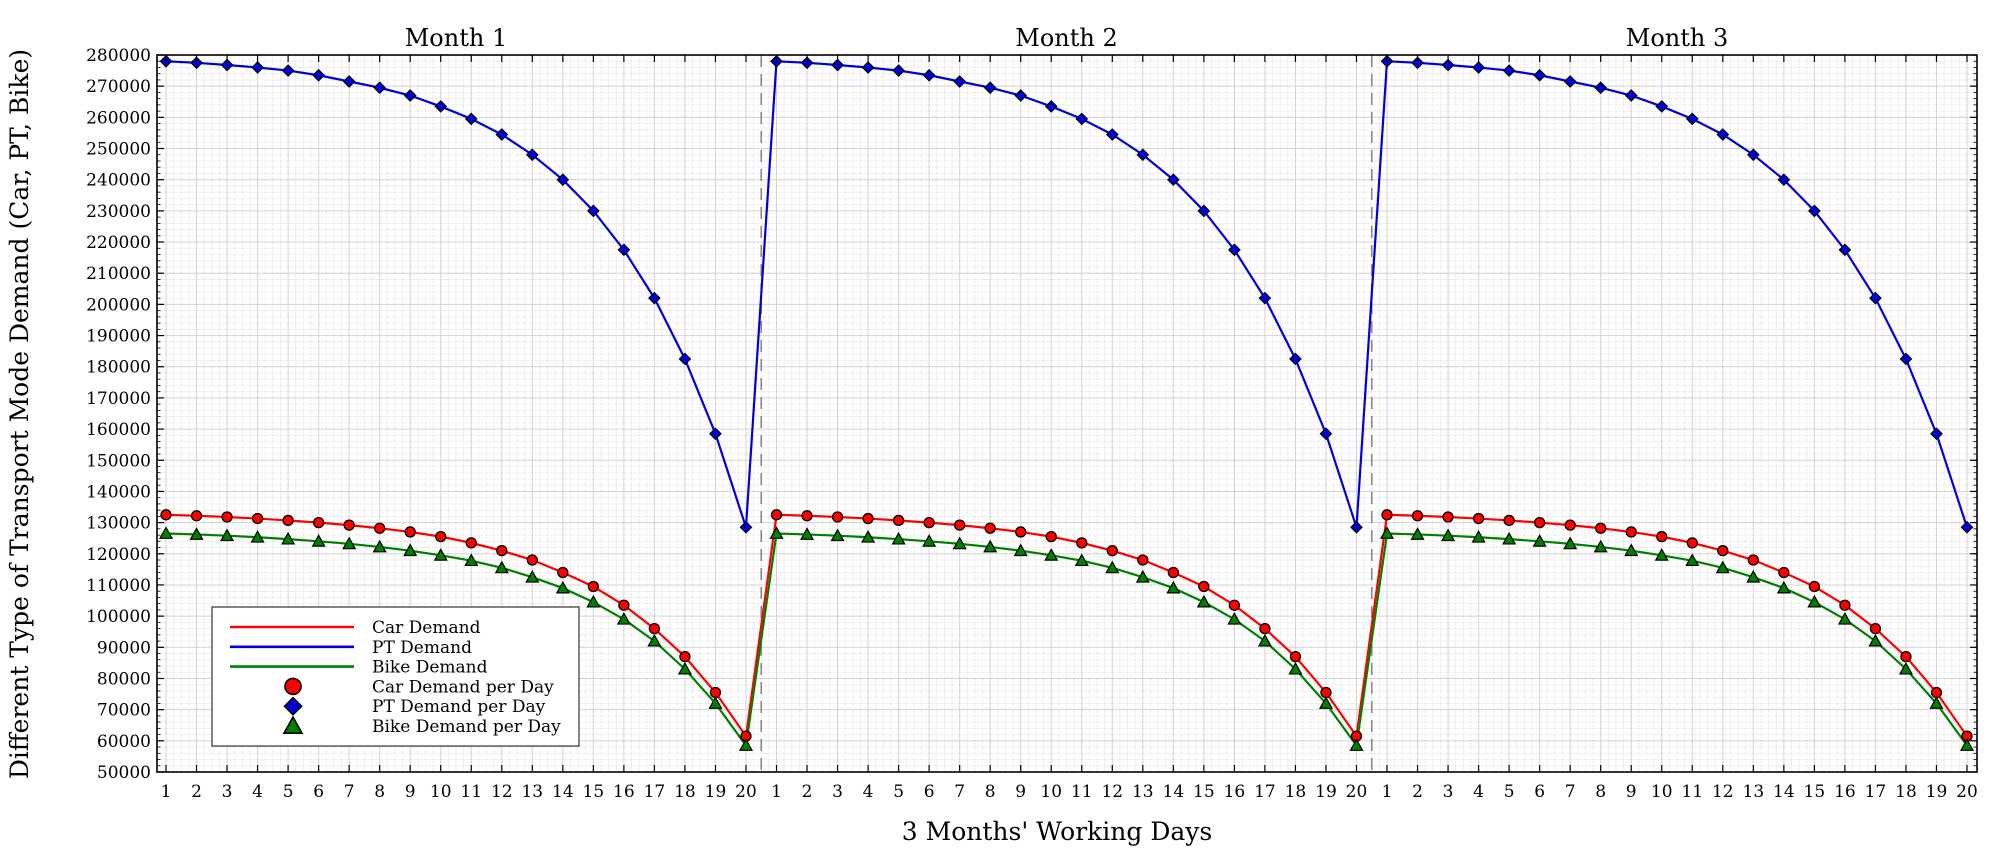 This screenshot has height=850, width=2000. What do you see at coordinates (118, 524) in the screenshot?
I see `y-tick-label: 130000` at bounding box center [118, 524].